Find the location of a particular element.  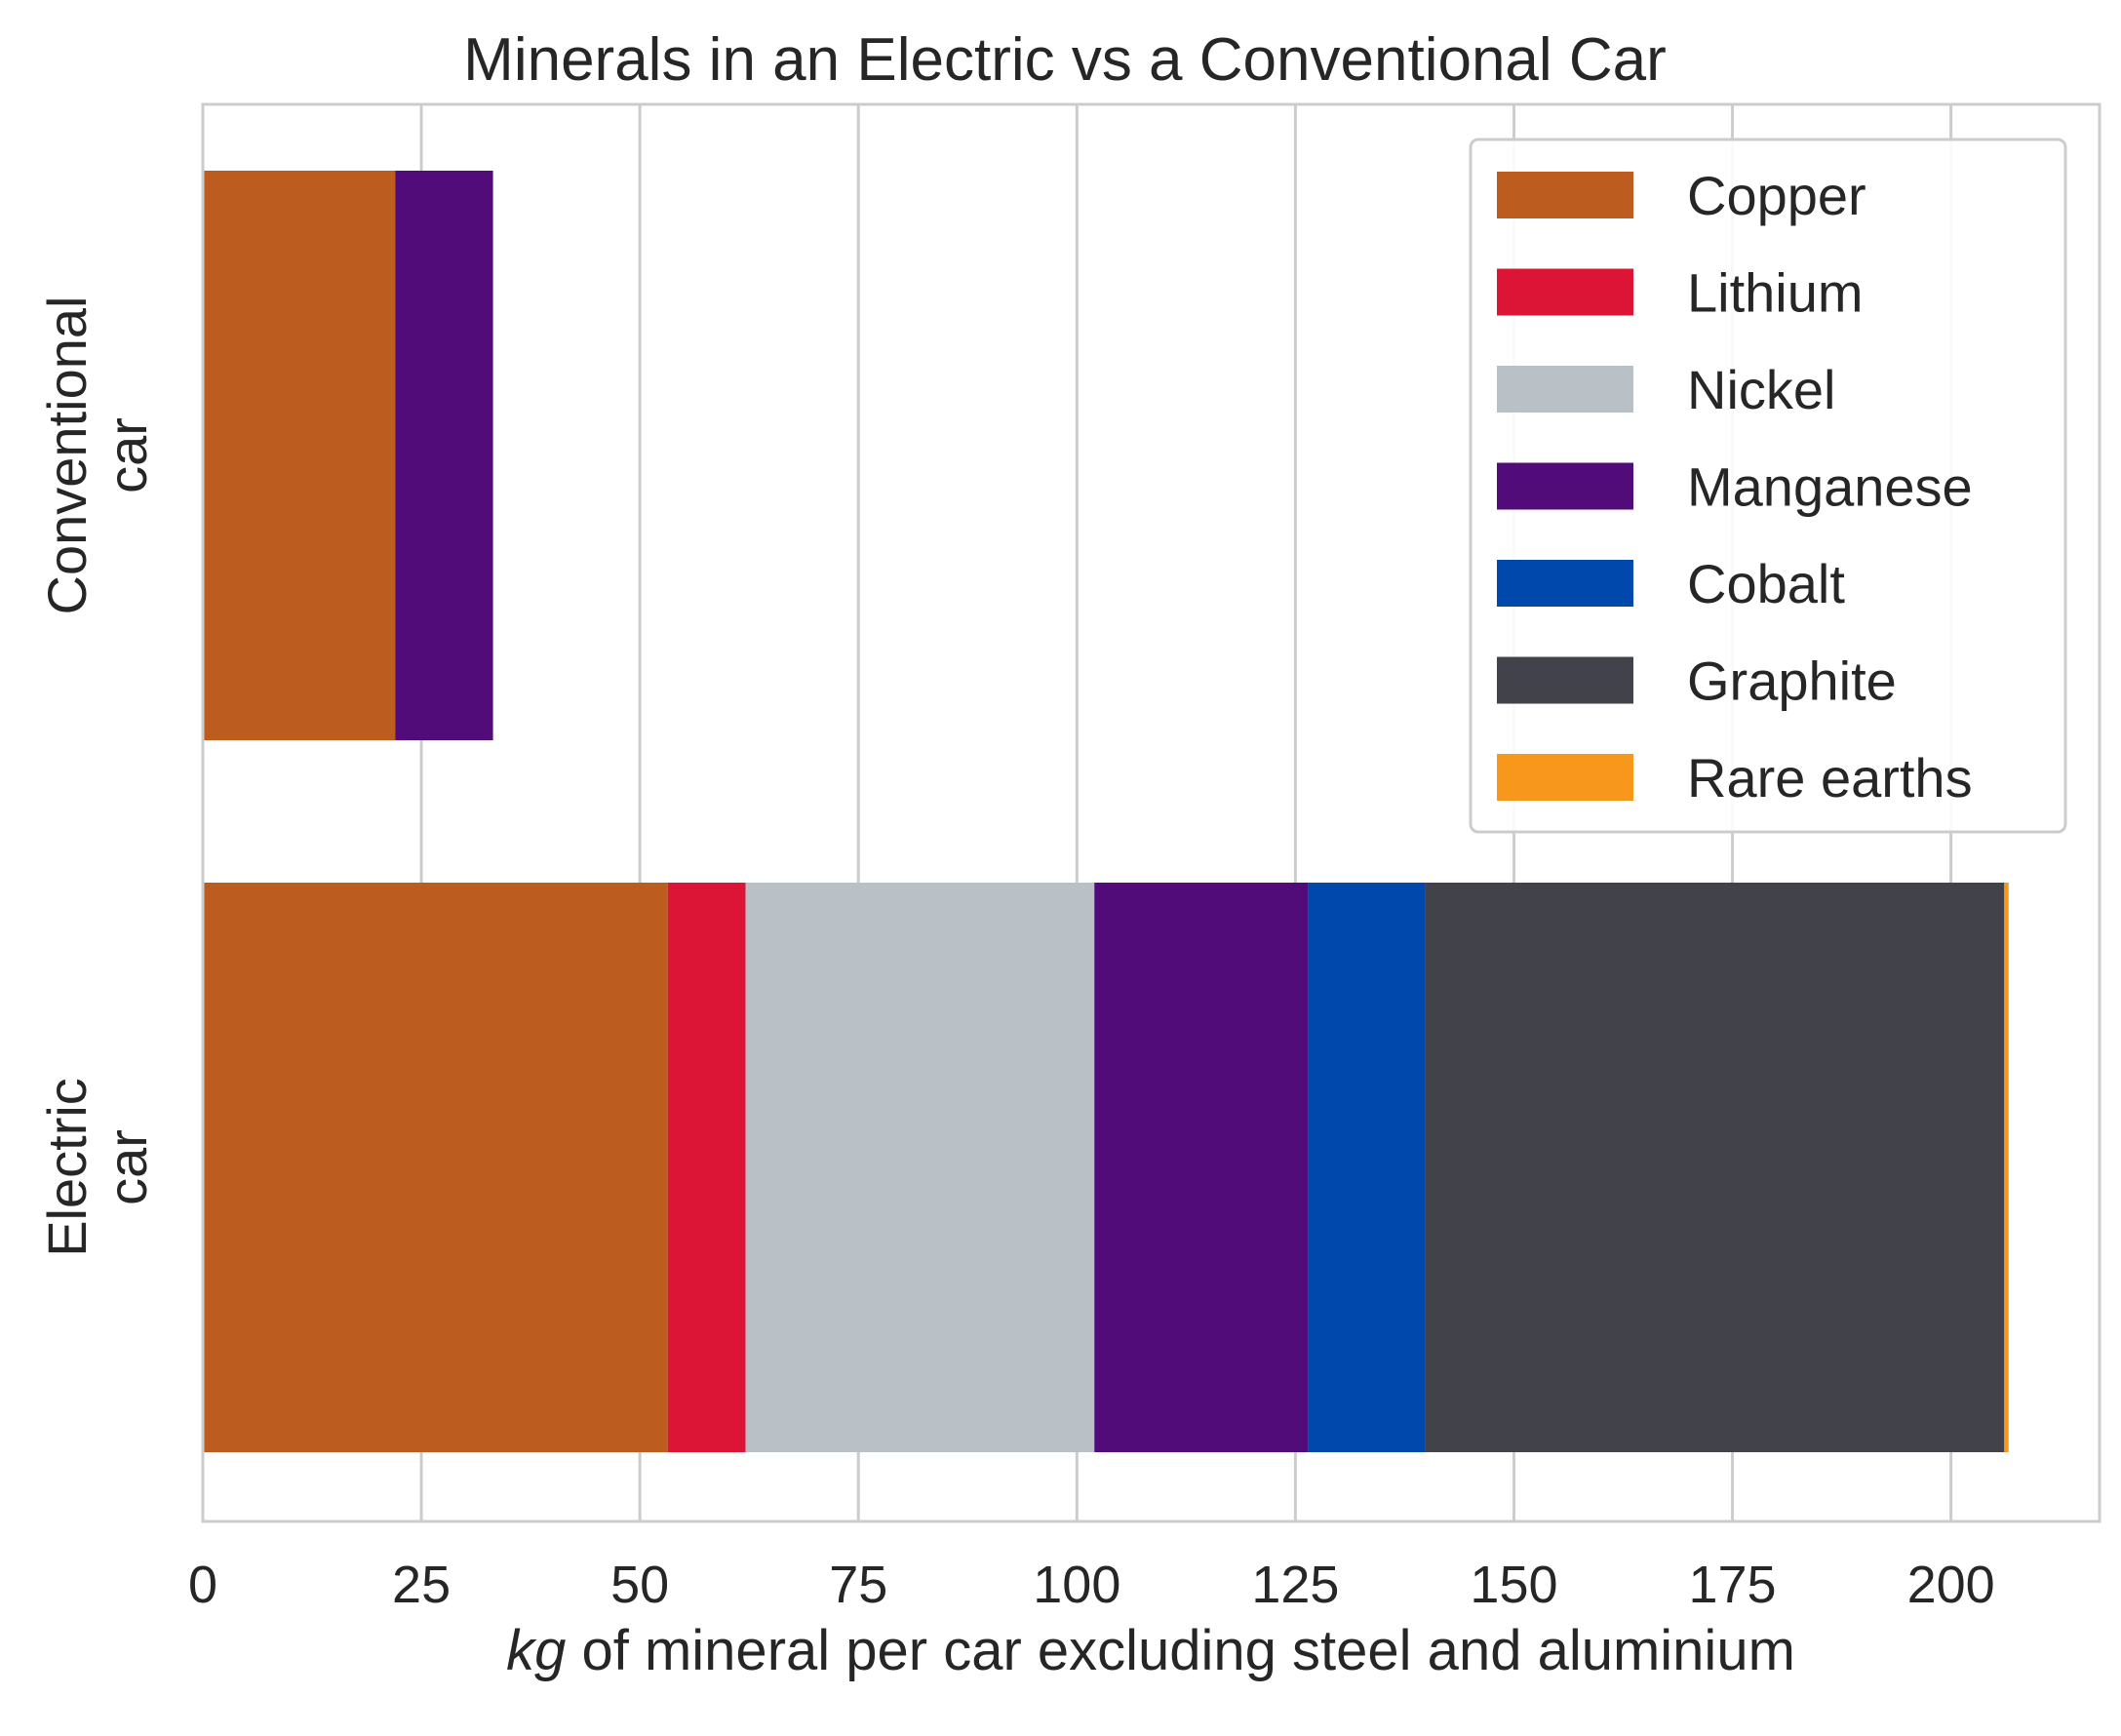

bar-segment-rare-earths is located at coordinates (2007, 1167).